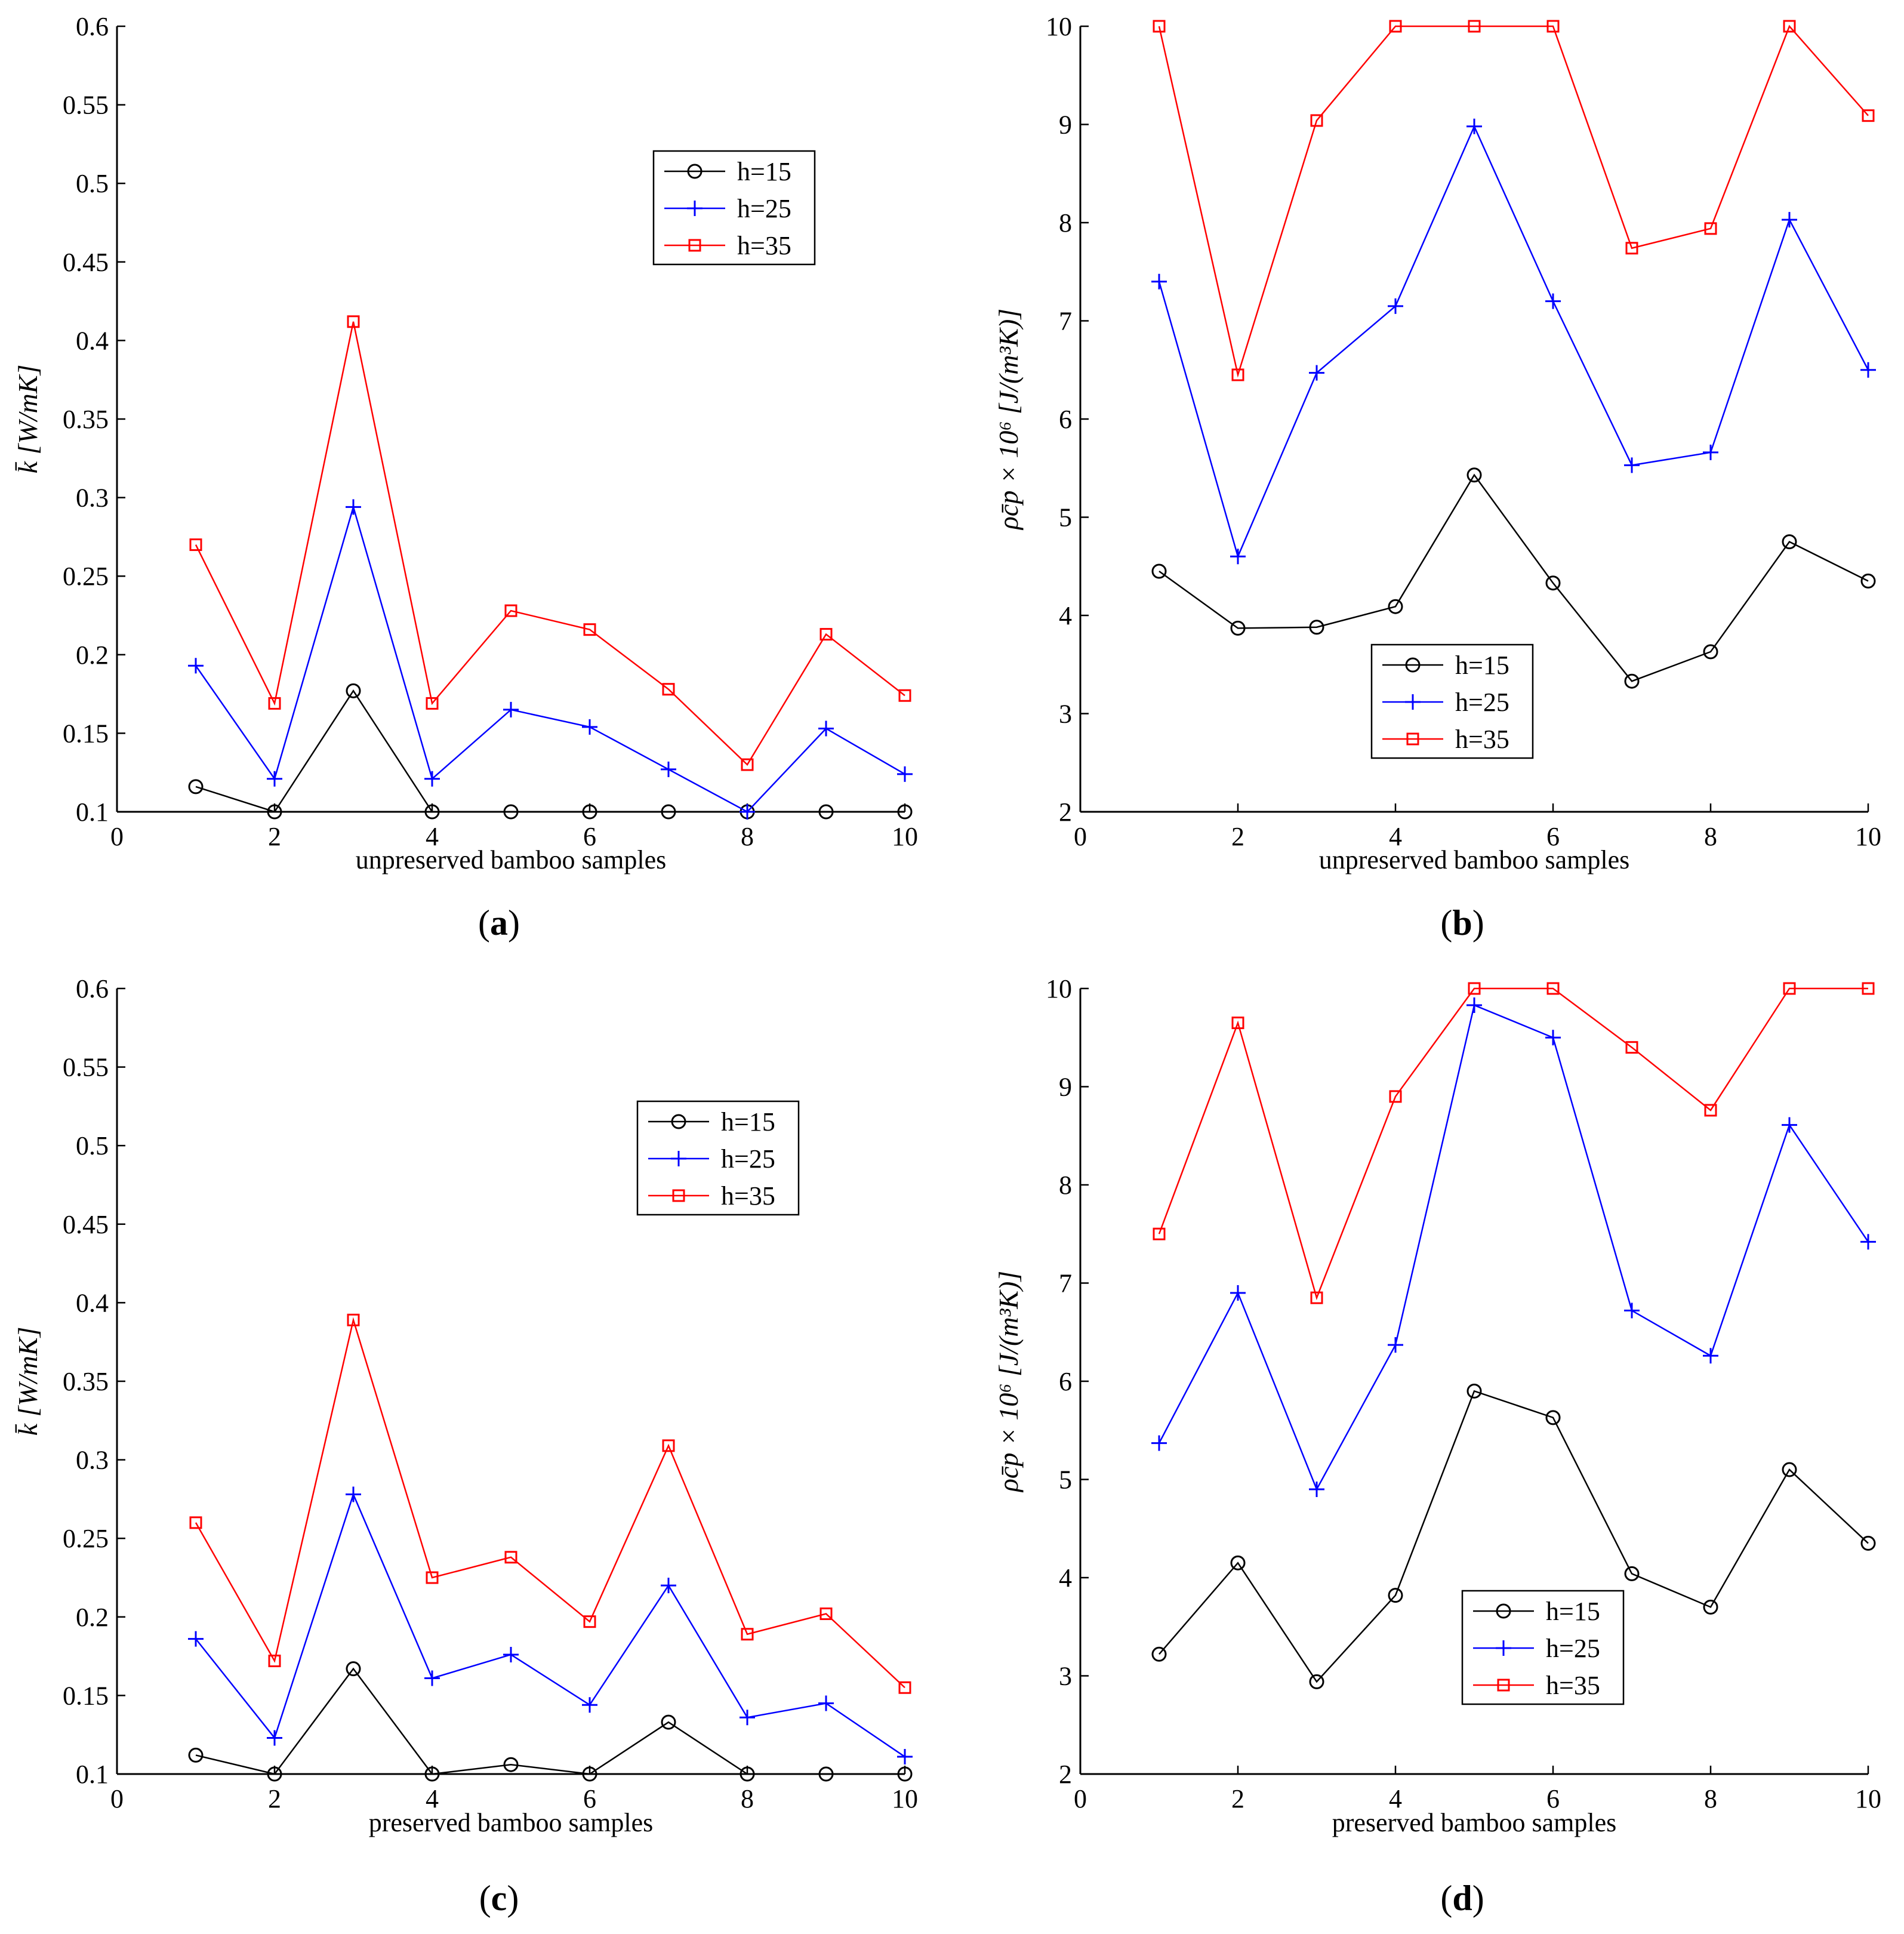 The image size is (1904, 1934). Describe the element at coordinates (1462, 923) in the screenshot. I see `panel-label: (b)` at that location.